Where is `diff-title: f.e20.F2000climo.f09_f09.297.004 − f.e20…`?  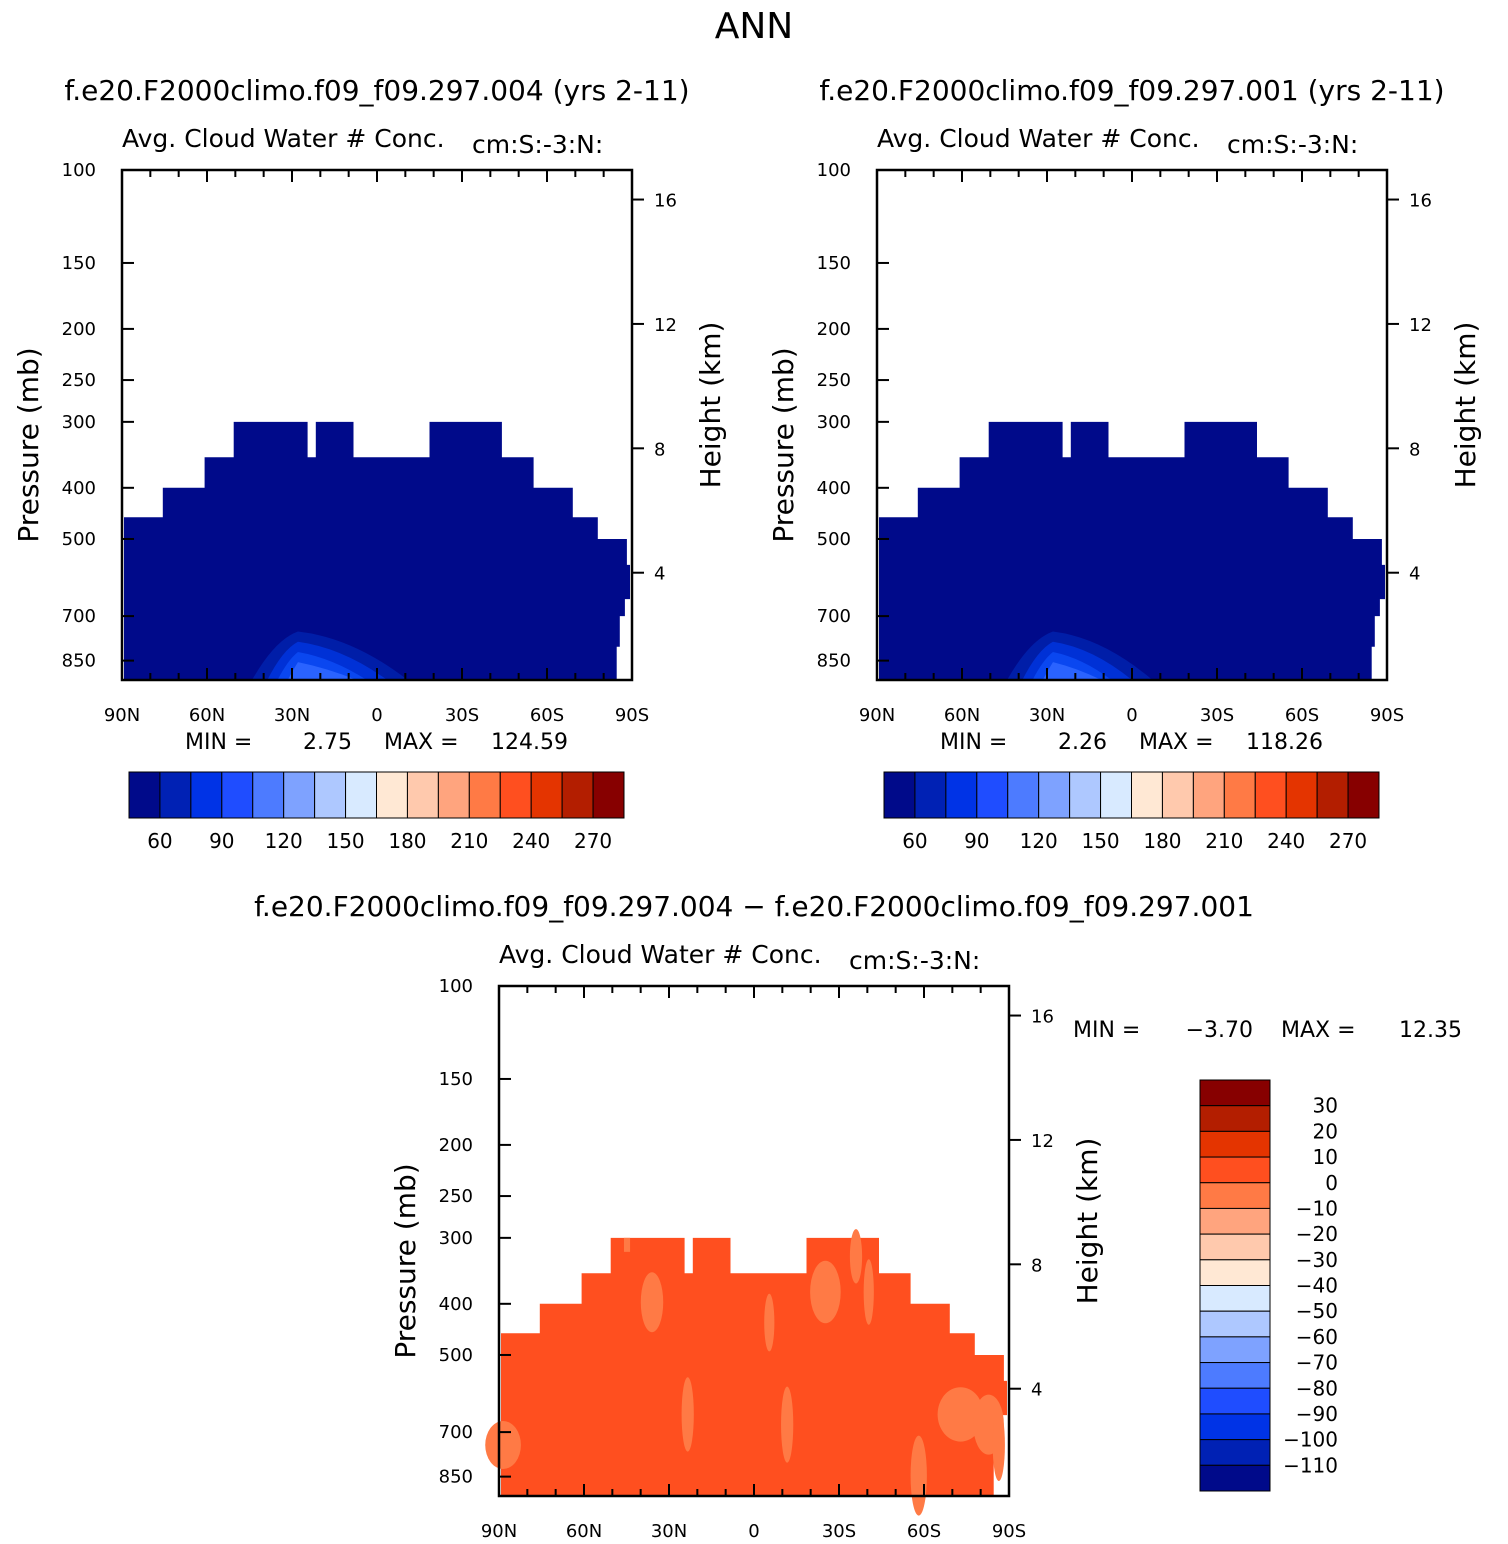 diff-title: f.e20.F2000climo.f09_f09.297.004 − f.e20… is located at coordinates (754, 906).